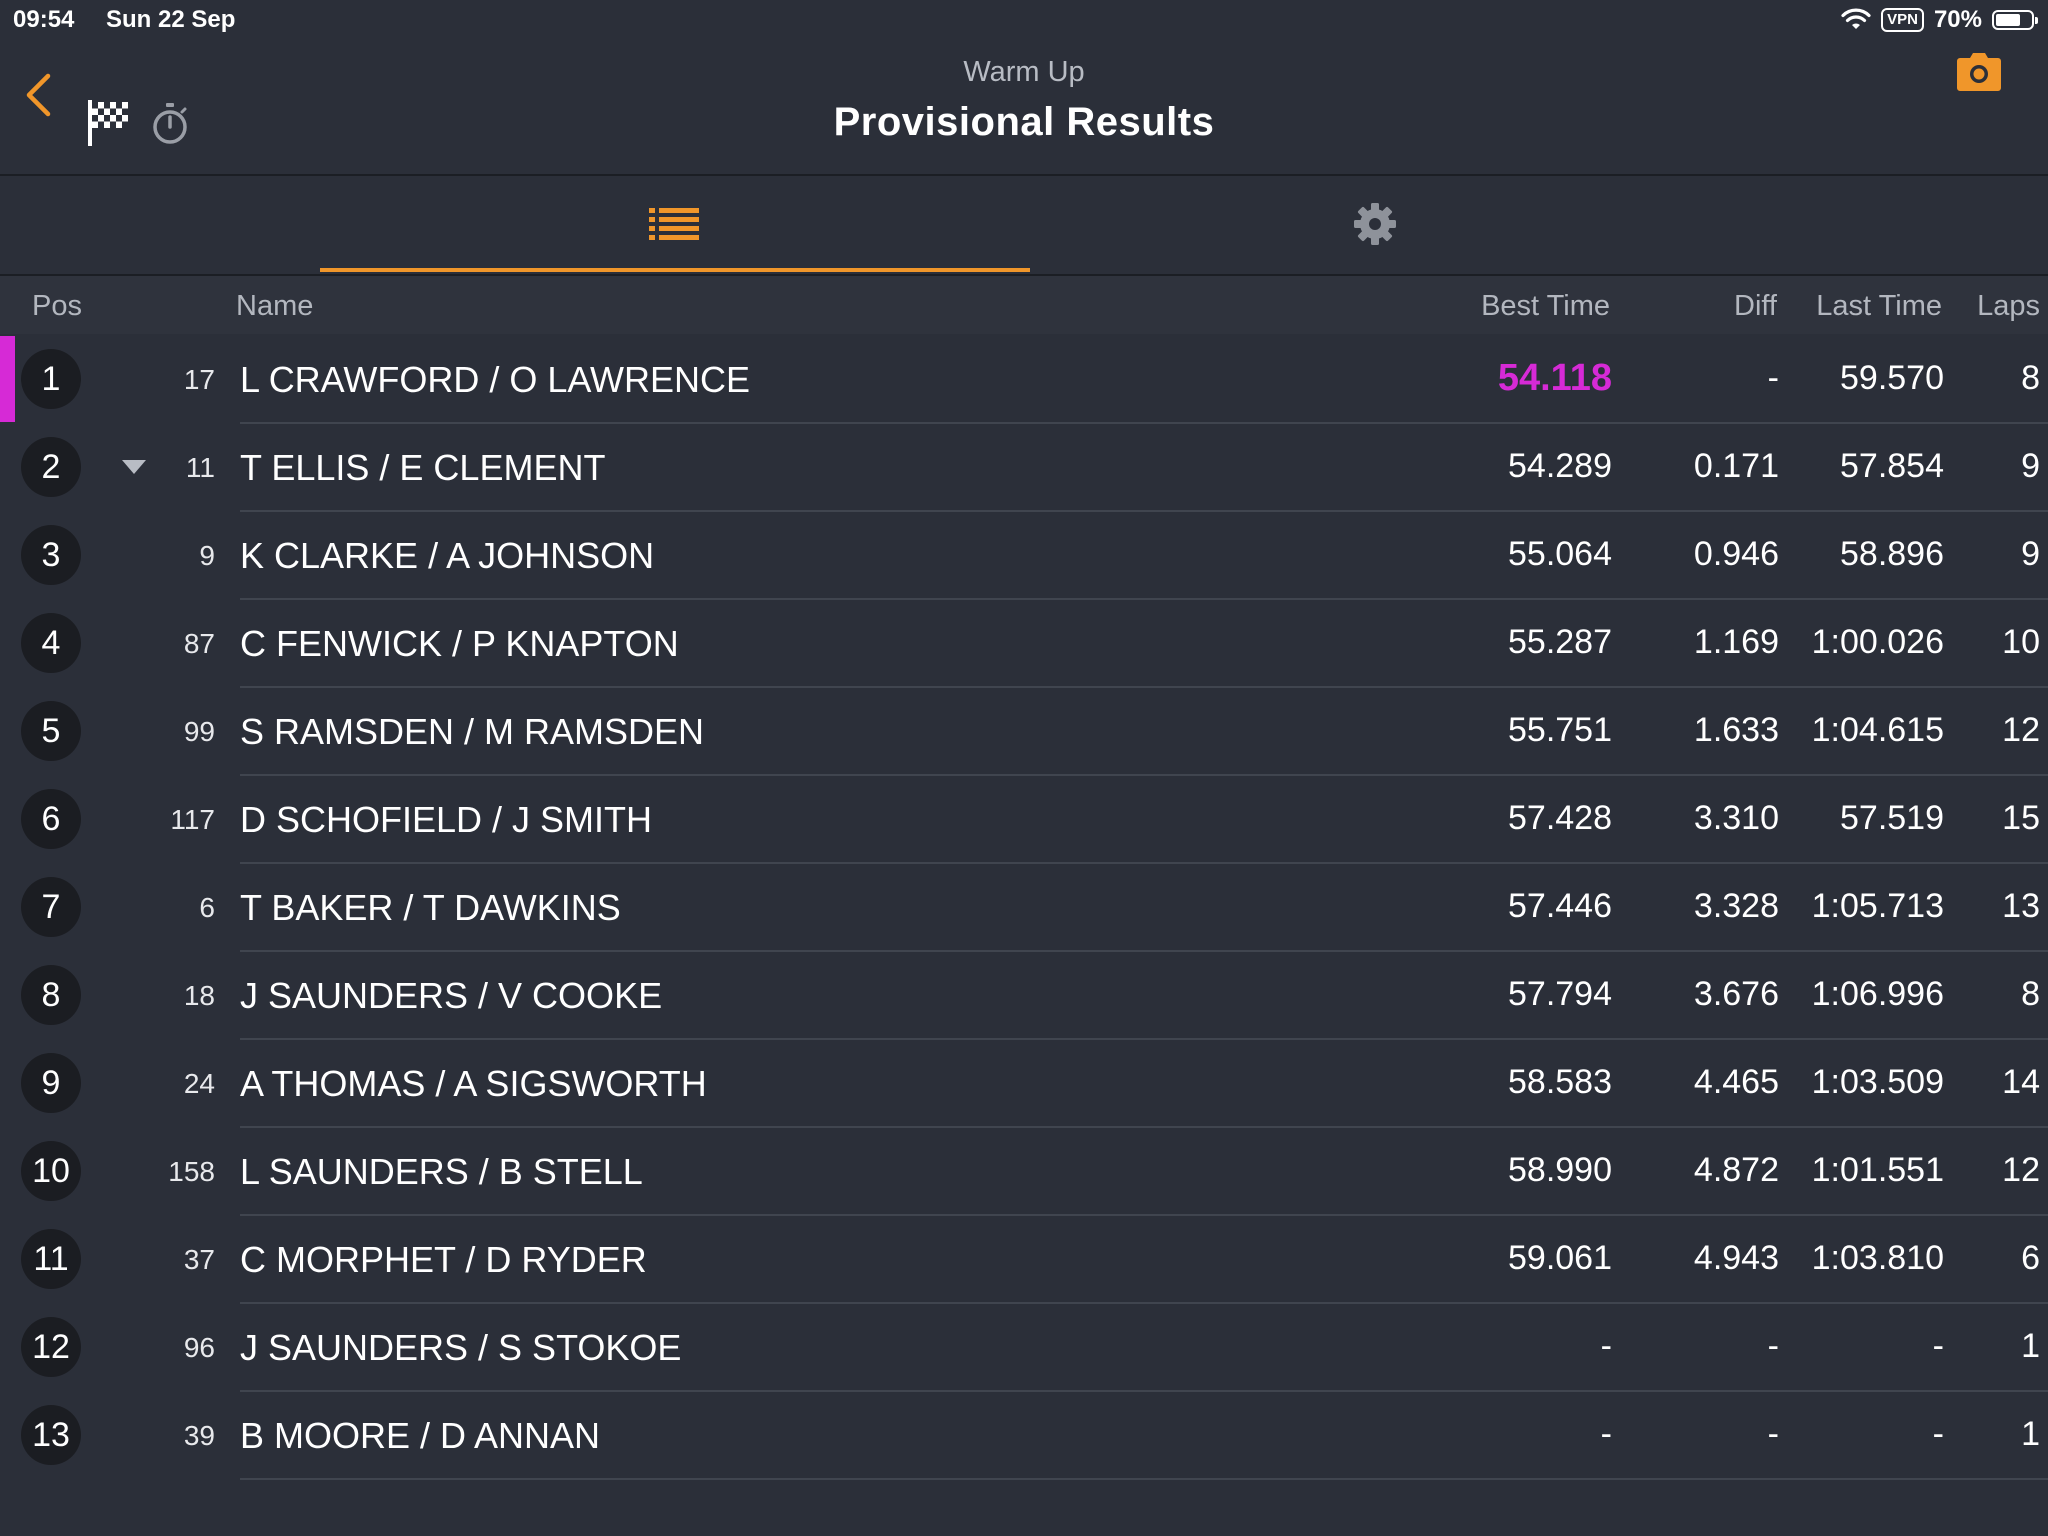 This screenshot has width=2048, height=1536. I want to click on back-button, so click(38, 95).